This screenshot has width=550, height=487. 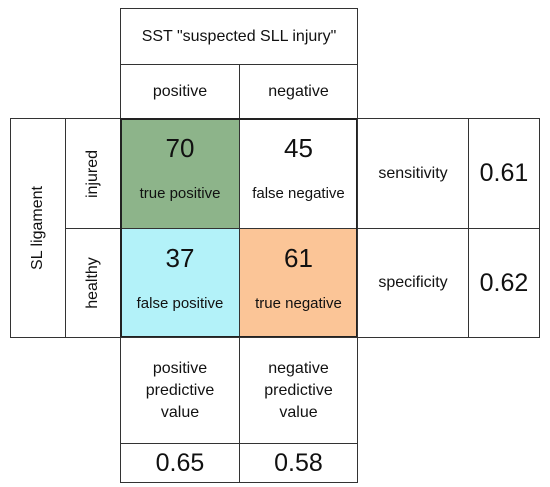 What do you see at coordinates (180, 258) in the screenshot?
I see `false-positive-count: 37` at bounding box center [180, 258].